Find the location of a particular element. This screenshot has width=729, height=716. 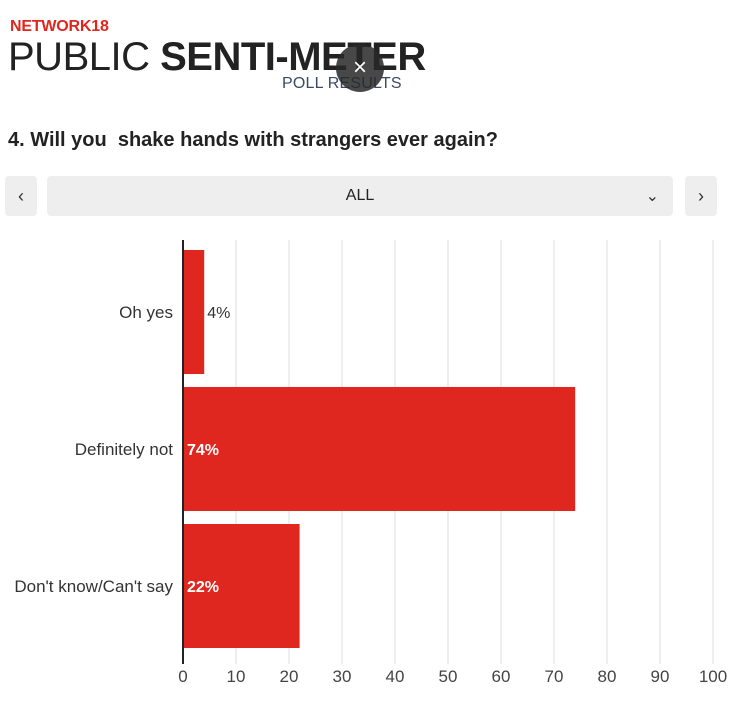

filter-dropdown: ALL ⌄ is located at coordinates (360, 196).